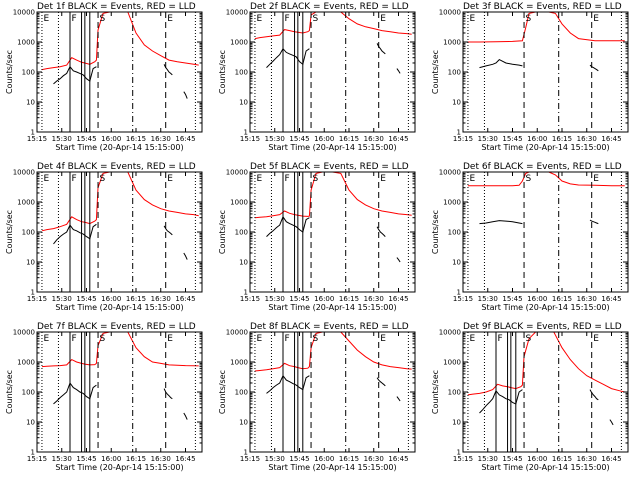 This screenshot has height=480, width=640. I want to click on chart-title: Det 4f BLACK = Events, RED = LLD, so click(116, 167).